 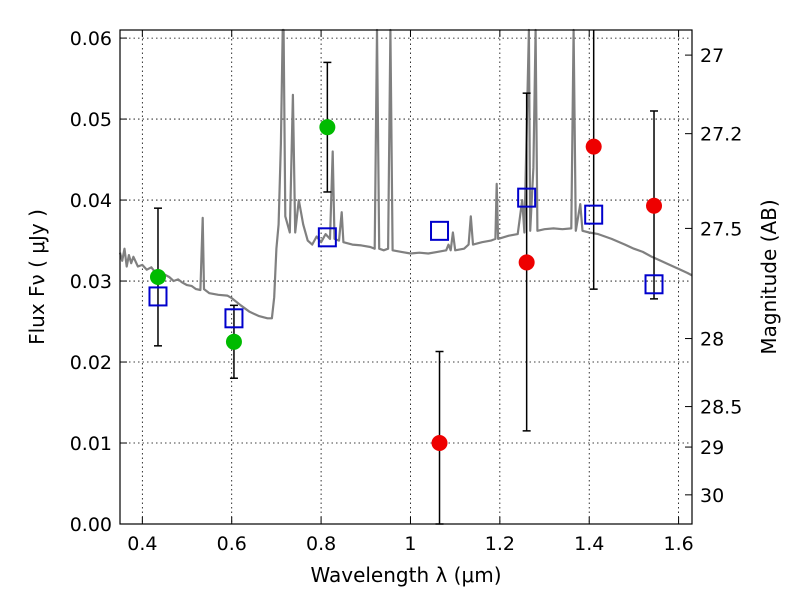 What do you see at coordinates (410, 544) in the screenshot?
I see `x-tick-label: 1` at bounding box center [410, 544].